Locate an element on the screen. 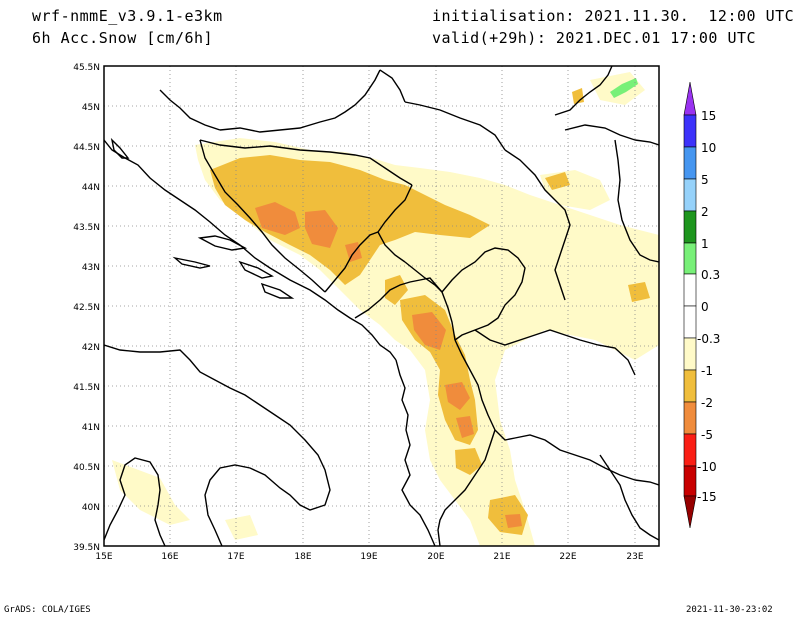 The width and height of the screenshot is (800, 618). lat-label: 44N is located at coordinates (91, 188).